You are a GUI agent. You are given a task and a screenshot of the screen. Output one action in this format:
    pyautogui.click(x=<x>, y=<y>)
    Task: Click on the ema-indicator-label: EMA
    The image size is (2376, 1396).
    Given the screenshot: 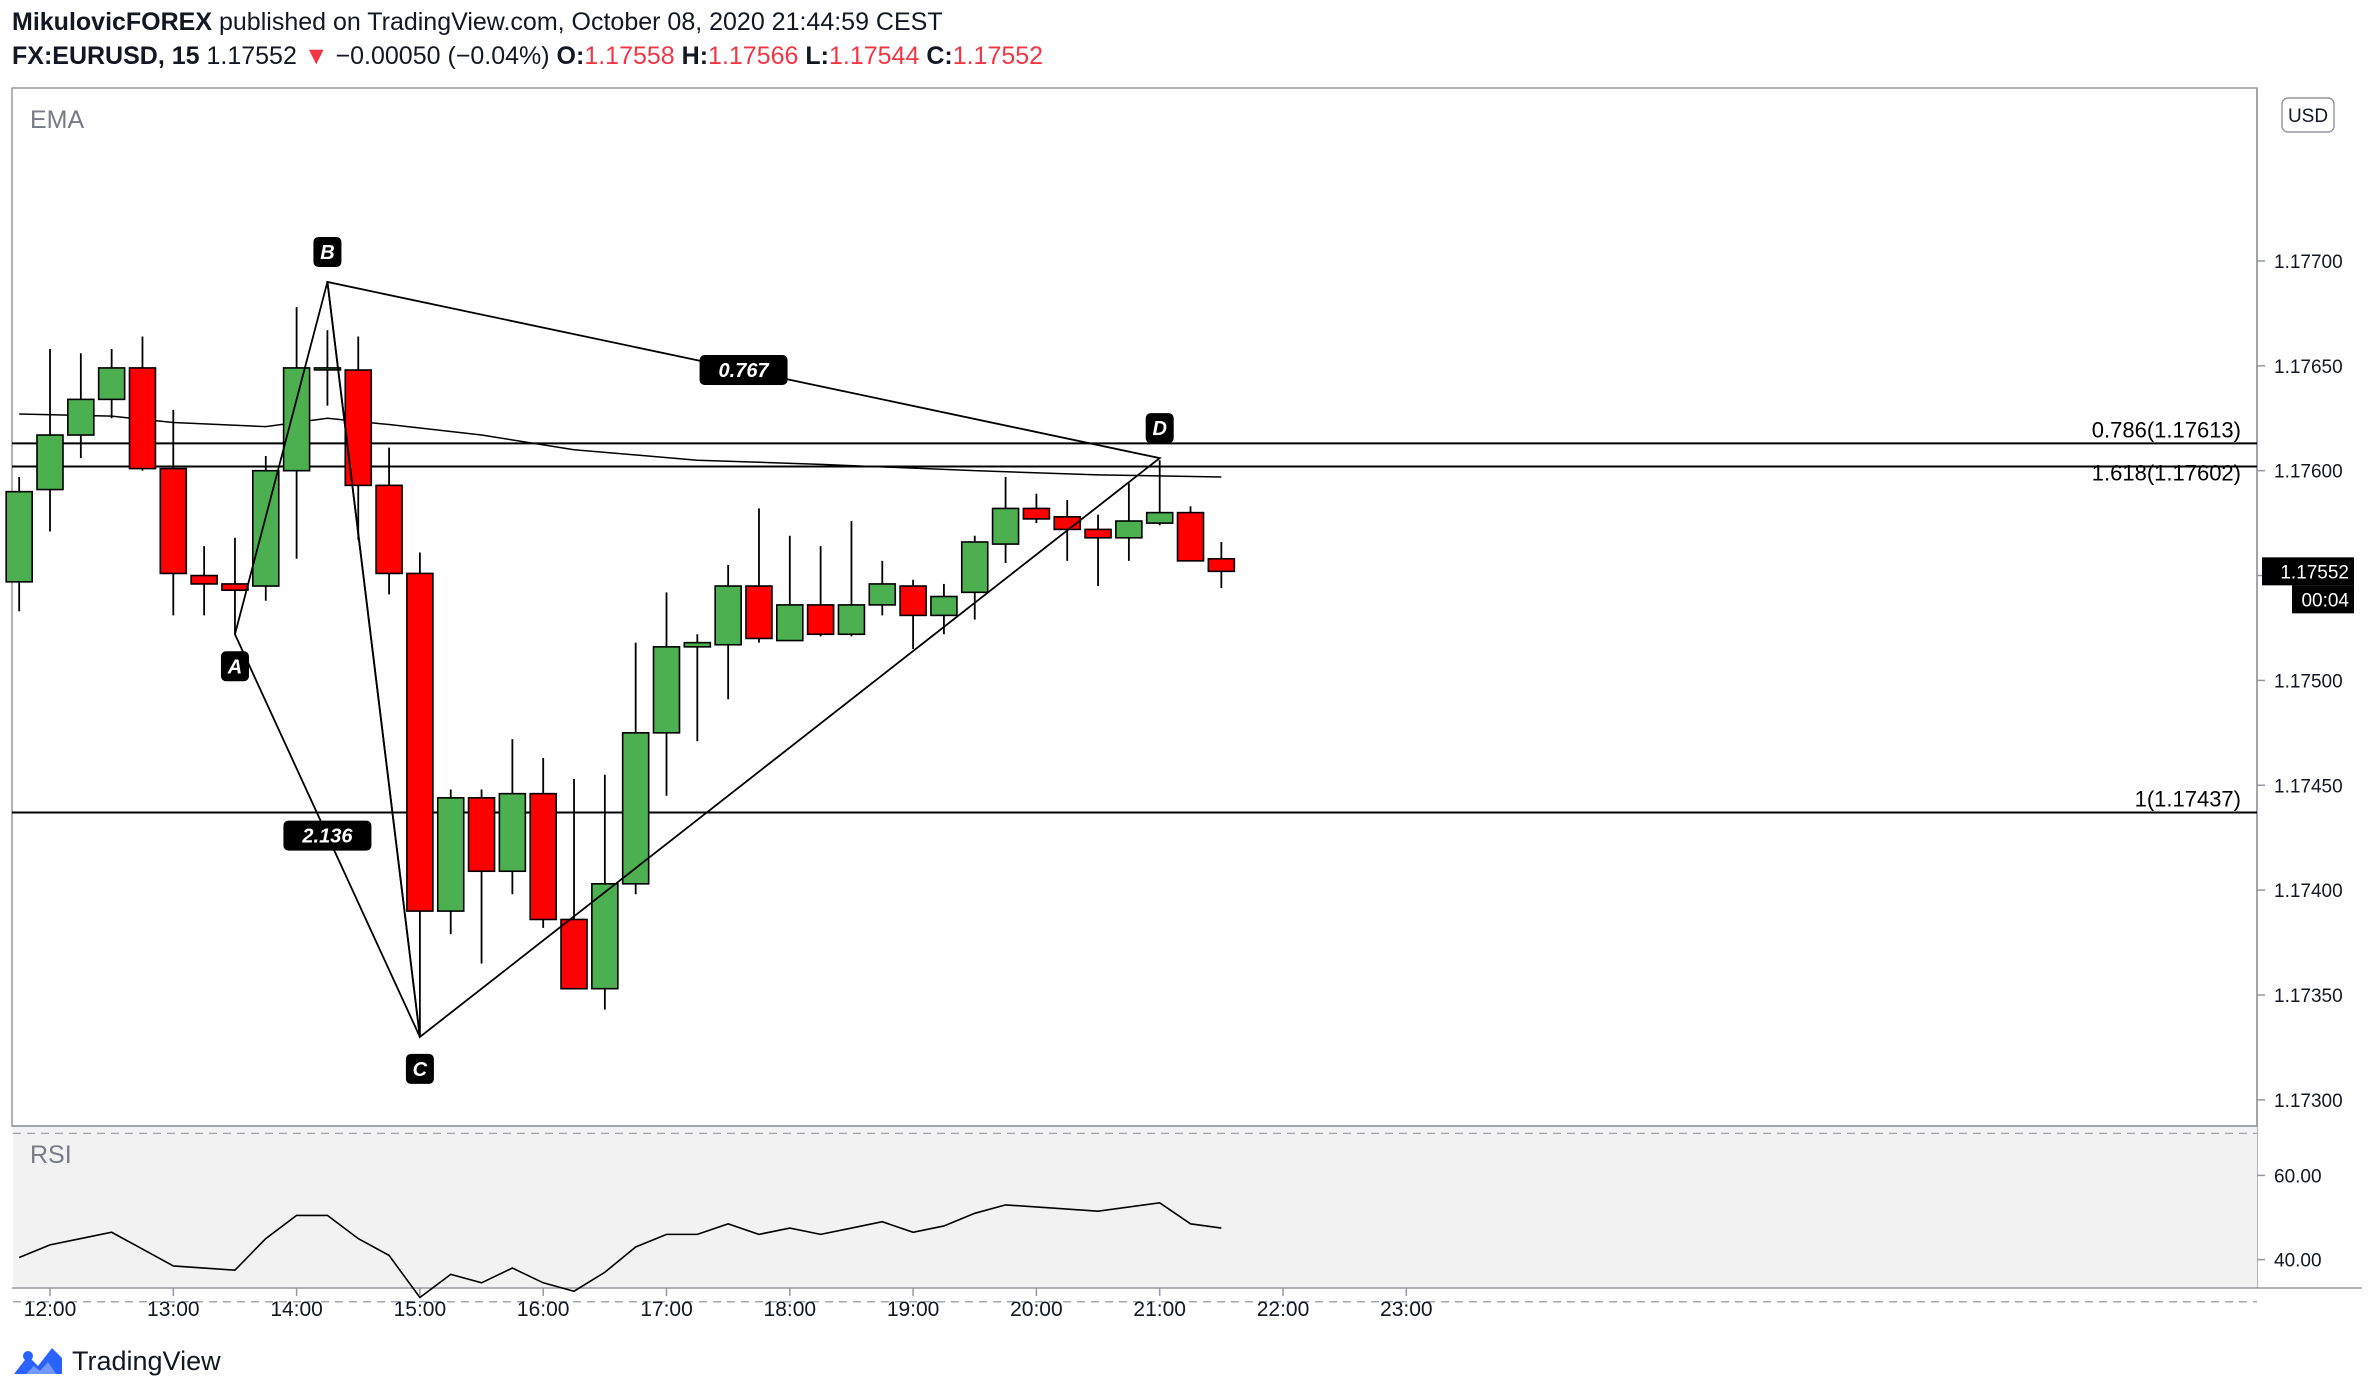 What is the action you would take?
    pyautogui.click(x=57, y=120)
    